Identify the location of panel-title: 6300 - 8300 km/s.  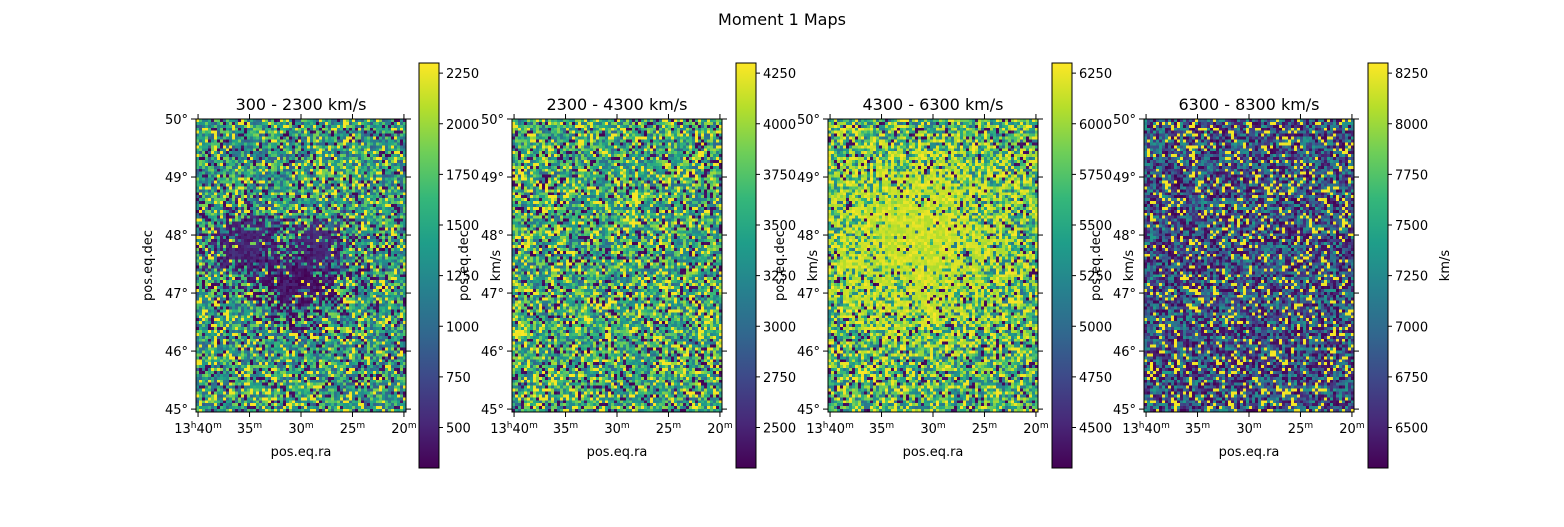
(1248, 104).